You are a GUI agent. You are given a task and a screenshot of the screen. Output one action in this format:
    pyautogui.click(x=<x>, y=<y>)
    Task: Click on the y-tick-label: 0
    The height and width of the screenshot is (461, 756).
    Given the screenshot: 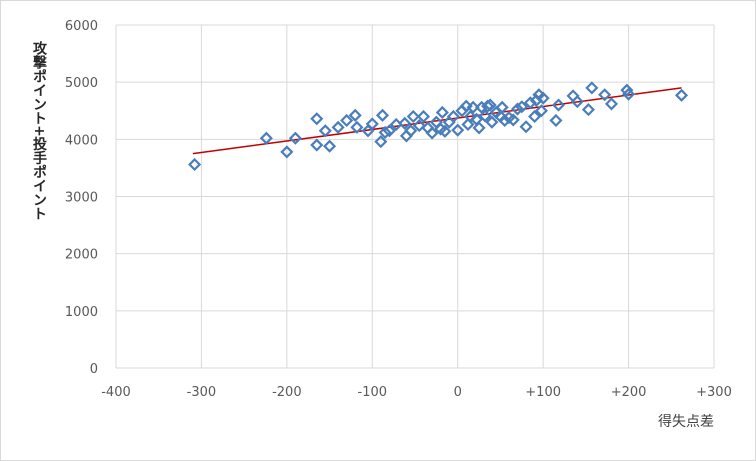 What is the action you would take?
    pyautogui.click(x=94, y=369)
    